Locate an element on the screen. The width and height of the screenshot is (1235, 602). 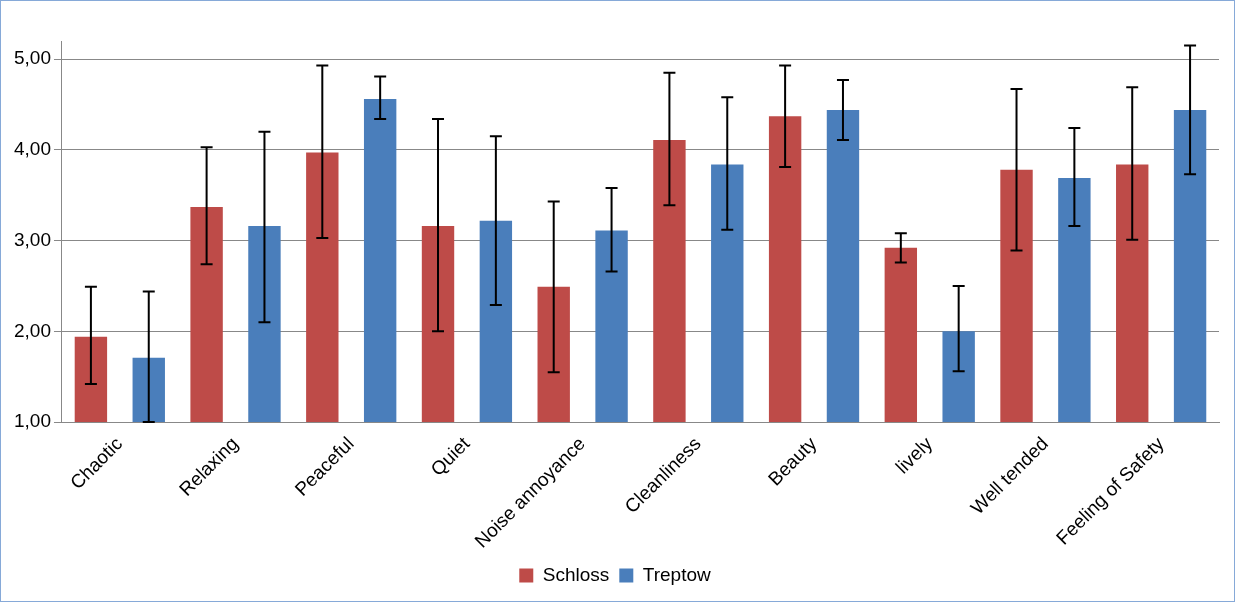
y-tick-label: 3,00 is located at coordinates (32, 239).